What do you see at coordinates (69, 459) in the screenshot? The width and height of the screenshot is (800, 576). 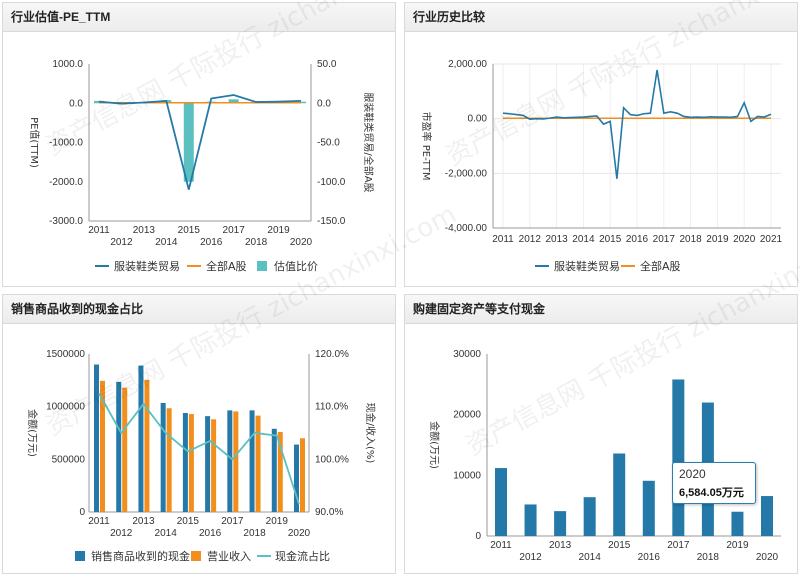 I see `y-tick-label: 500000` at bounding box center [69, 459].